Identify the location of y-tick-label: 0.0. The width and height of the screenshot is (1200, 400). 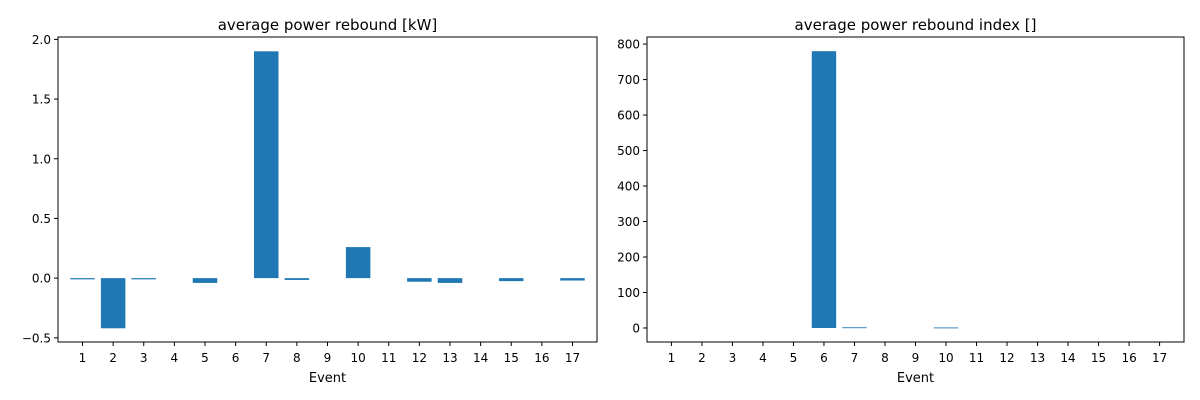
(41, 279).